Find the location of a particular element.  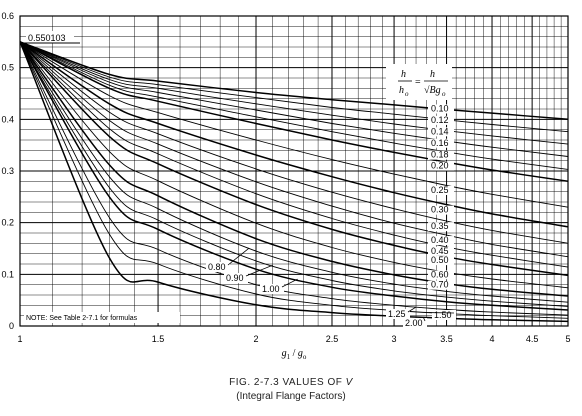

y-tick-label: 0.6 is located at coordinates (7, 16).